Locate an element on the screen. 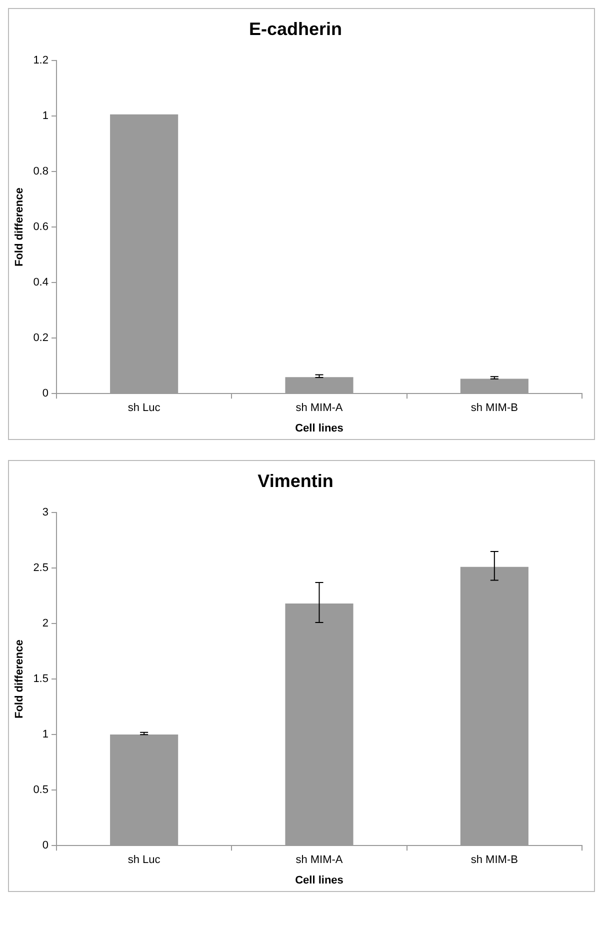  y-tick-label: 0.6 is located at coordinates (40, 227).